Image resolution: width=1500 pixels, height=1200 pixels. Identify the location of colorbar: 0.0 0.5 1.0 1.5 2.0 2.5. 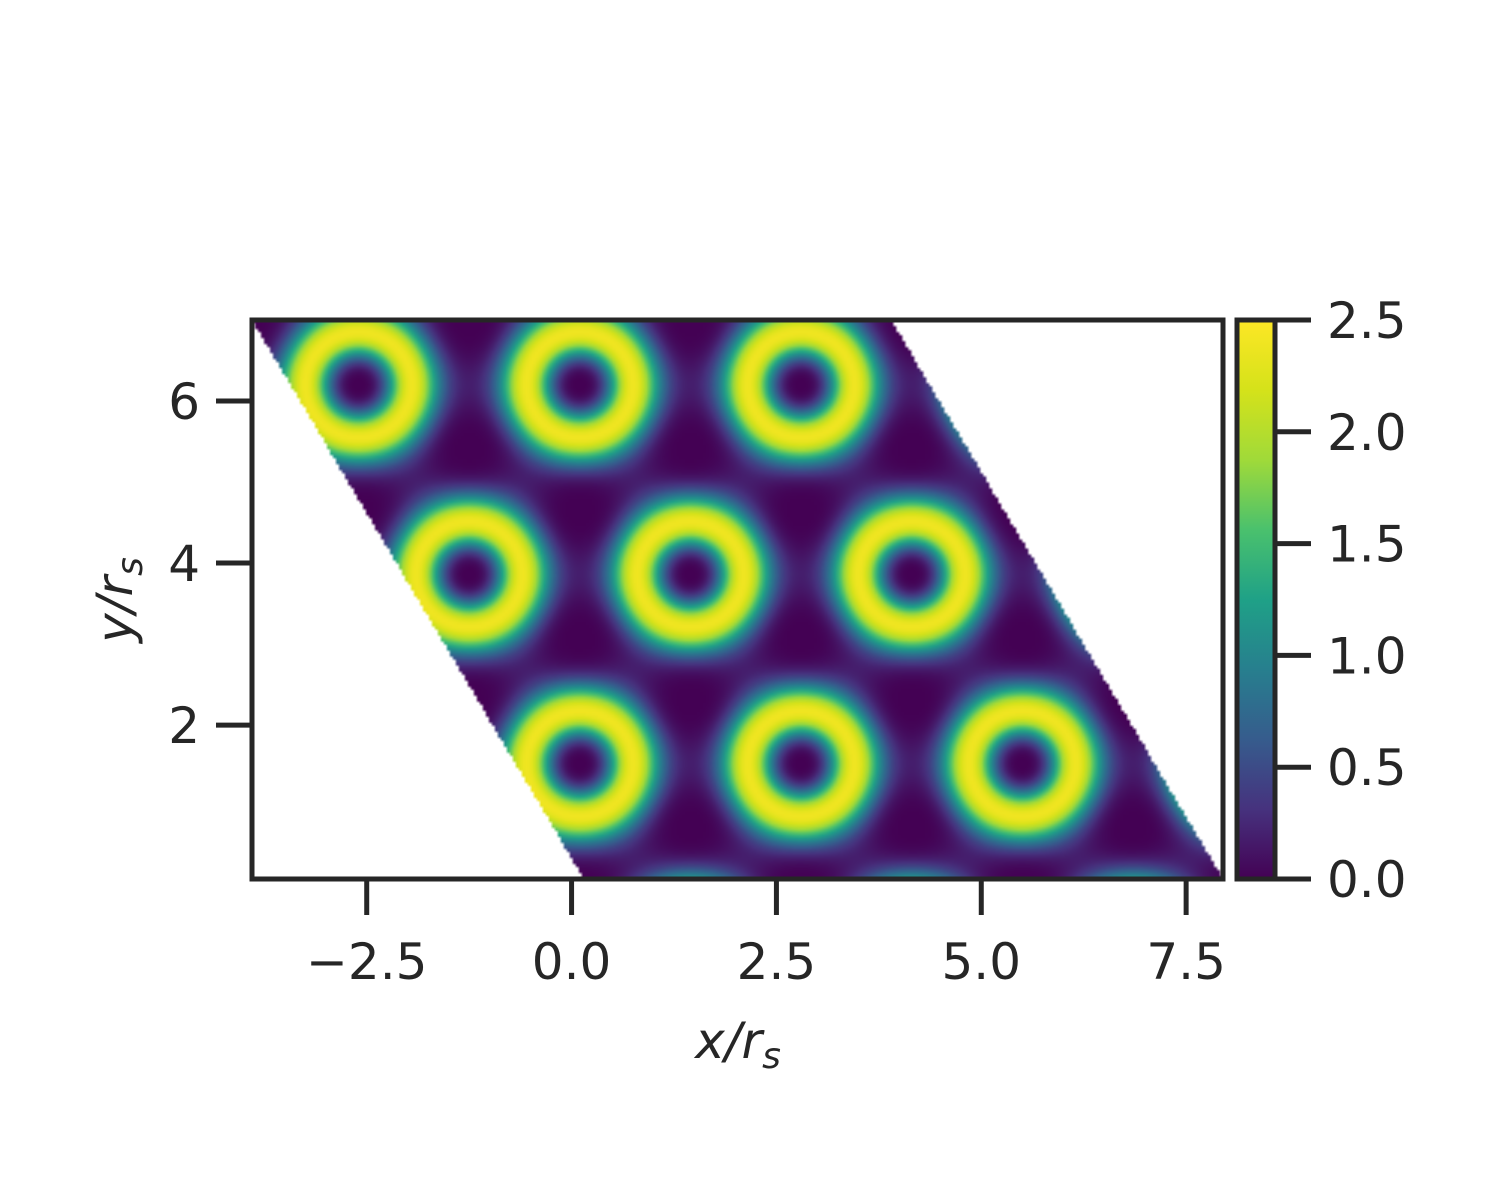
(1320, 600).